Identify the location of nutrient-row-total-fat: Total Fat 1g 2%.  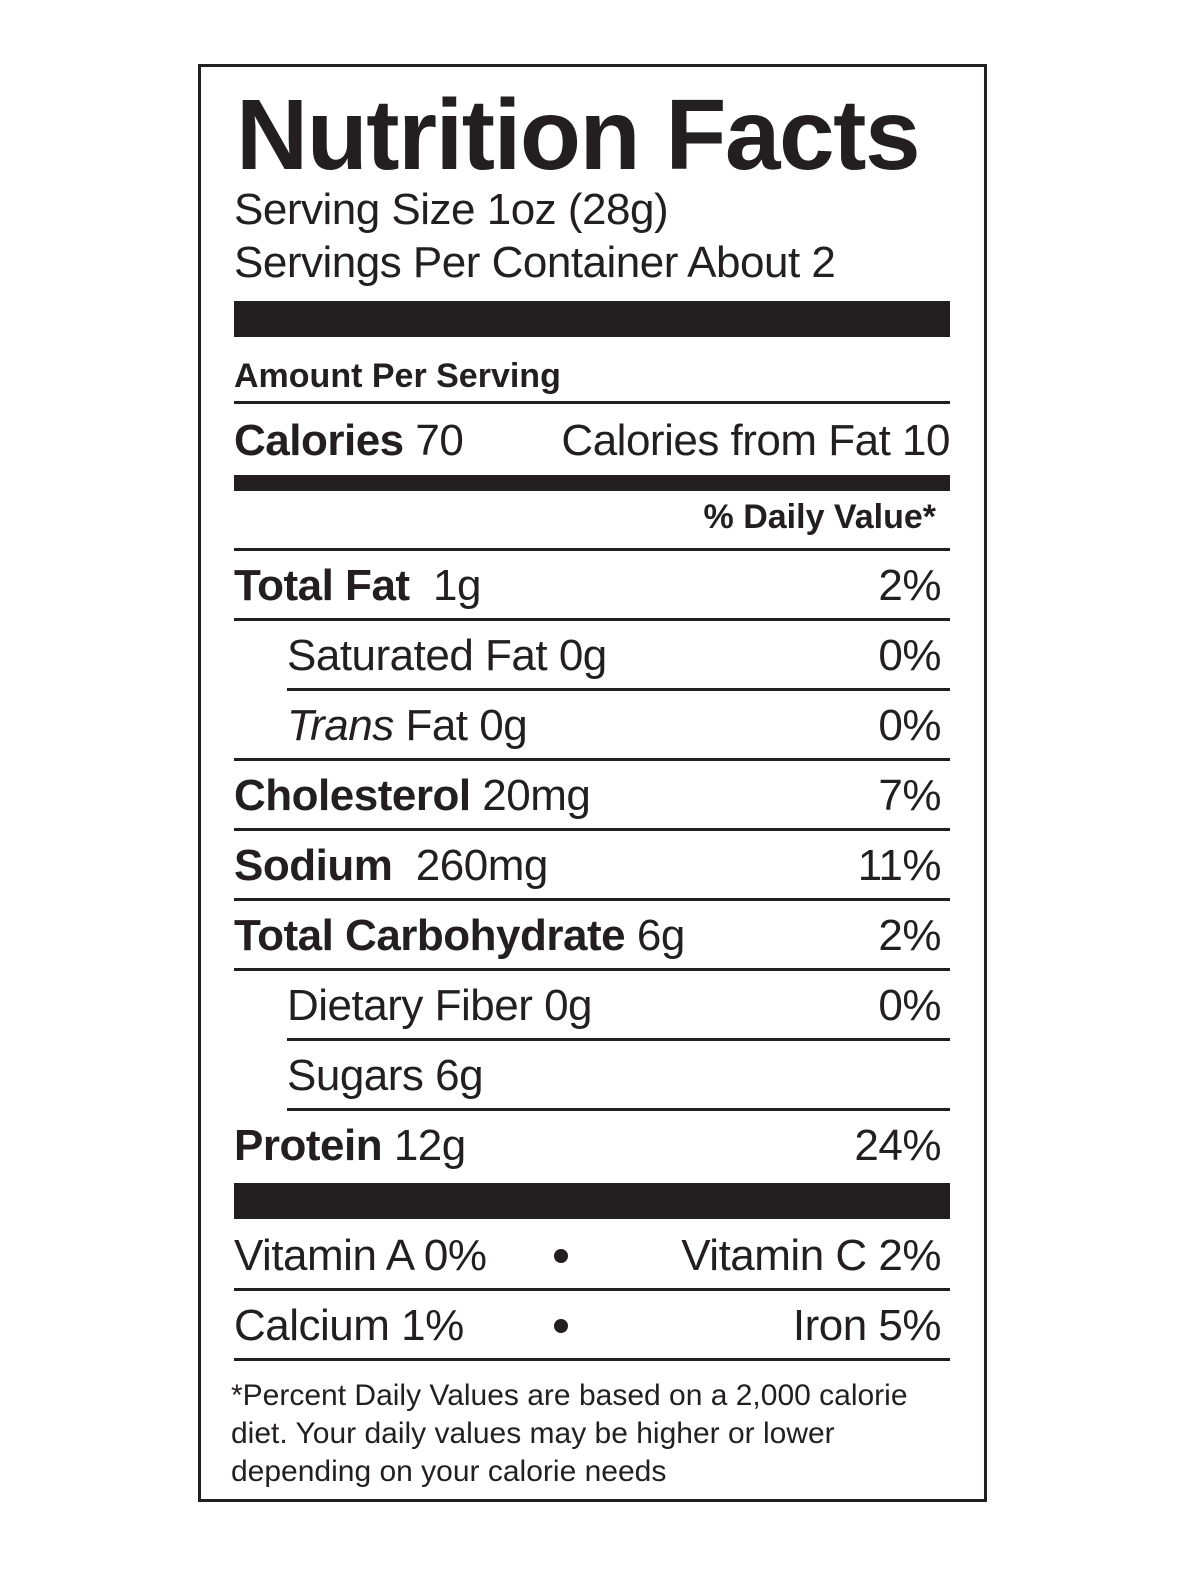
(592, 586).